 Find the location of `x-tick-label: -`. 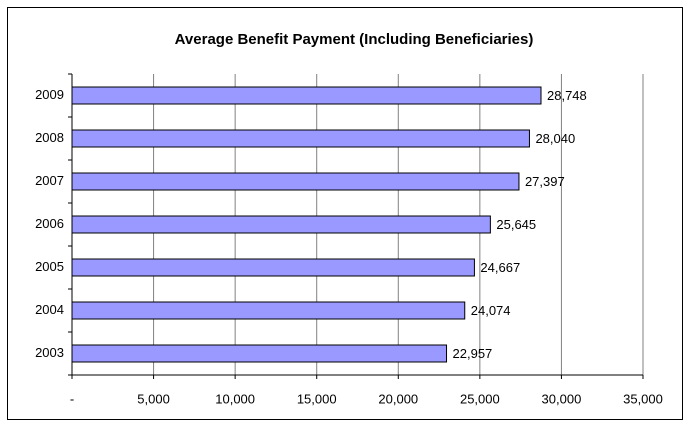

x-tick-label: - is located at coordinates (72, 398).